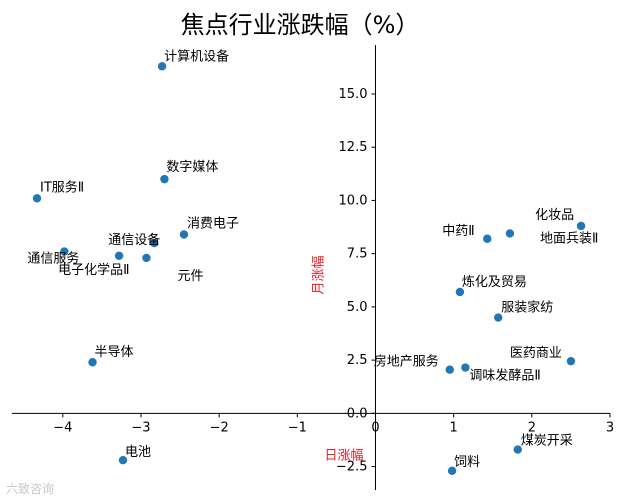 The image size is (623, 502). Describe the element at coordinates (536, 353) in the screenshot. I see `point-label: 医药商业` at that location.